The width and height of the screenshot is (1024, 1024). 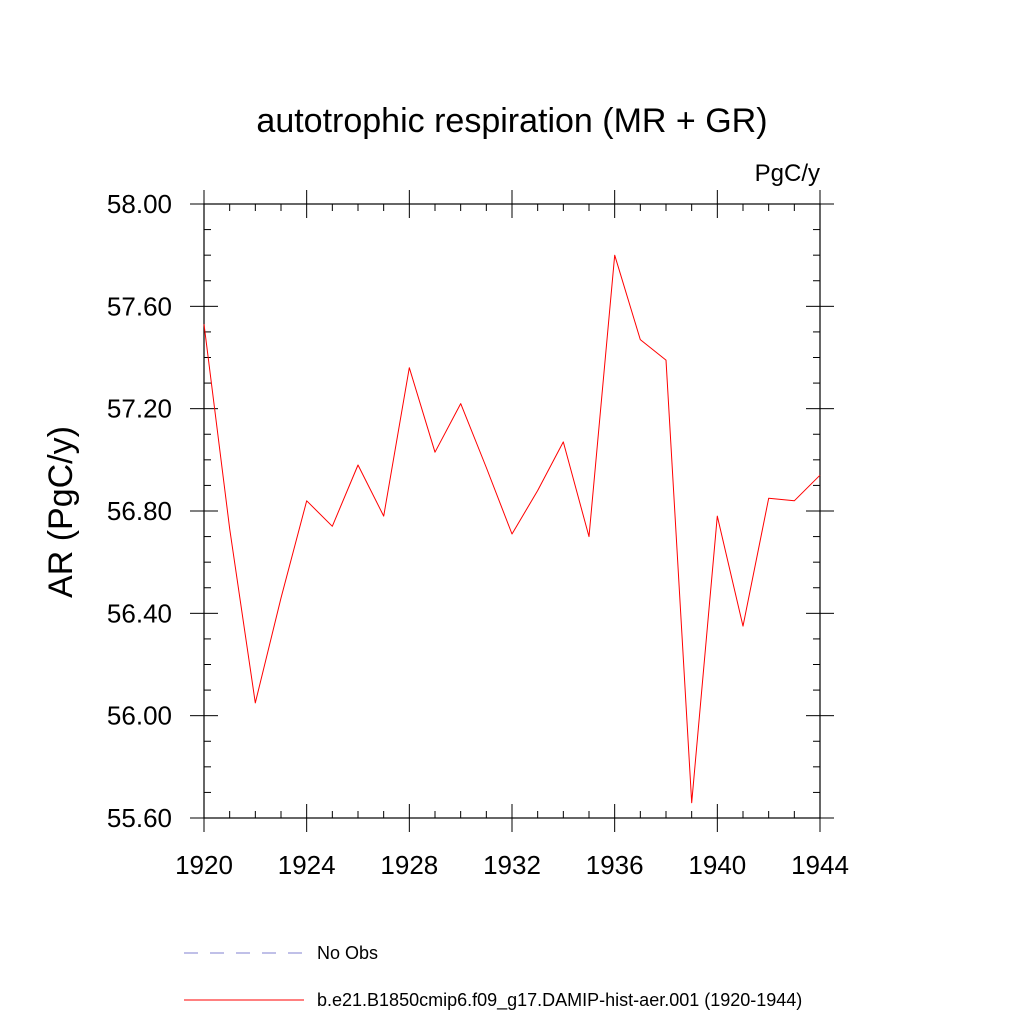 I want to click on y-tick-label: 55.60, so click(x=139, y=818).